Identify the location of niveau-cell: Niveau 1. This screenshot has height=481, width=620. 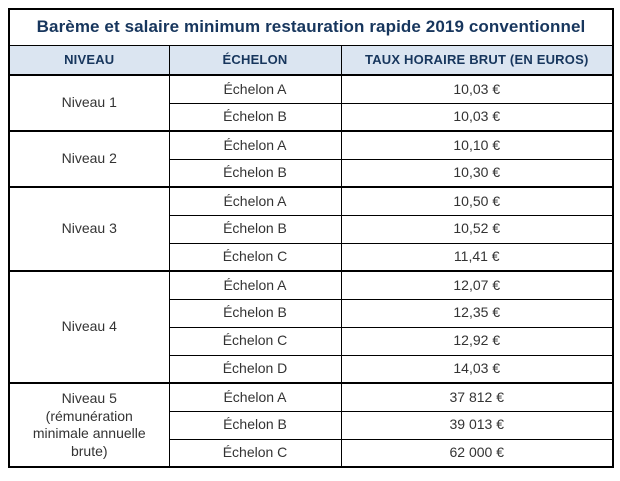
(89, 103).